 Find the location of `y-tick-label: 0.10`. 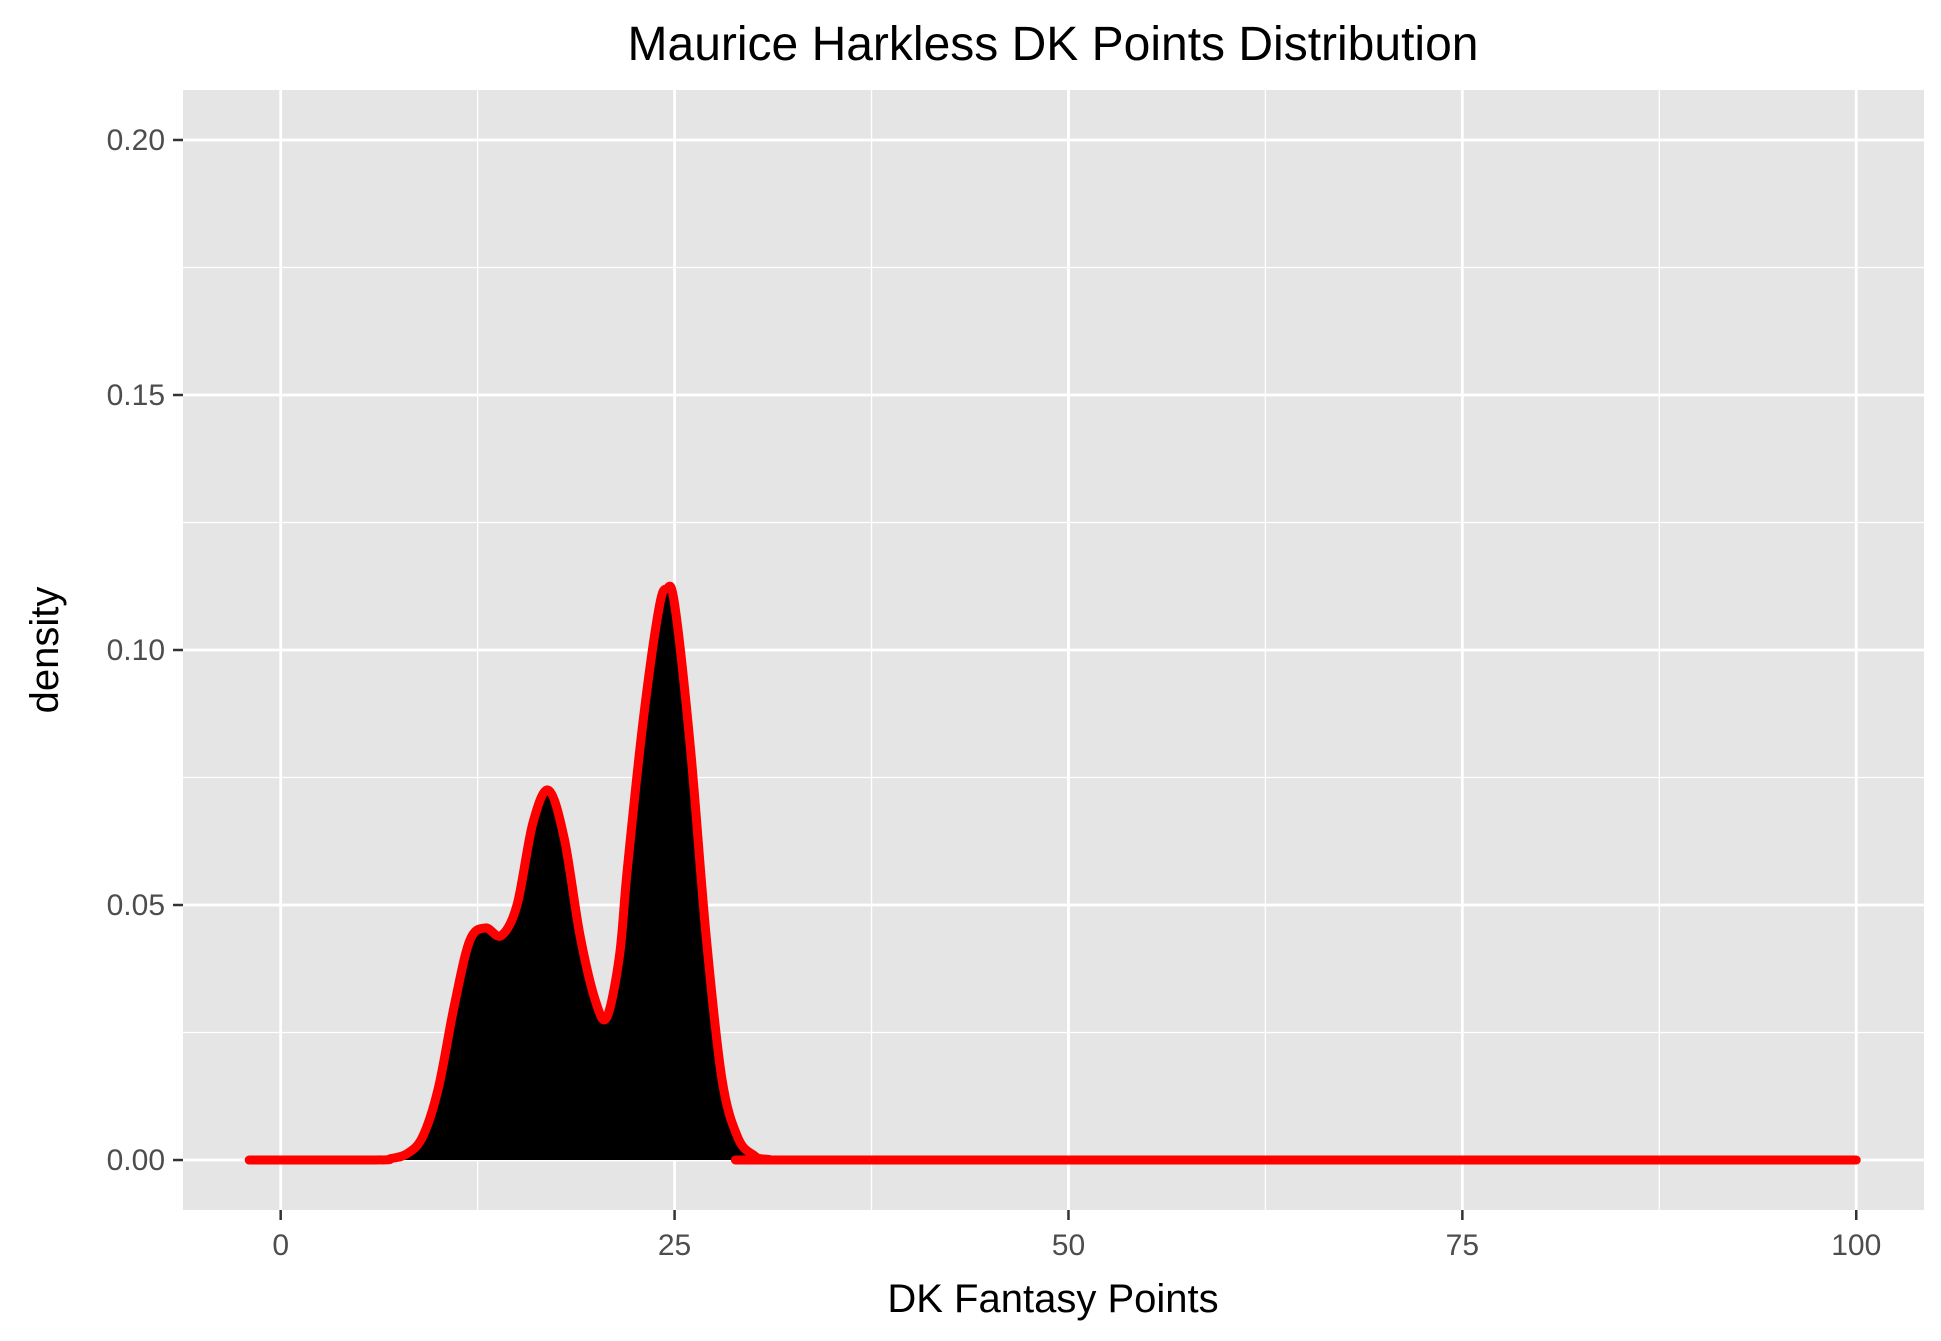

y-tick-label: 0.10 is located at coordinates (136, 650).